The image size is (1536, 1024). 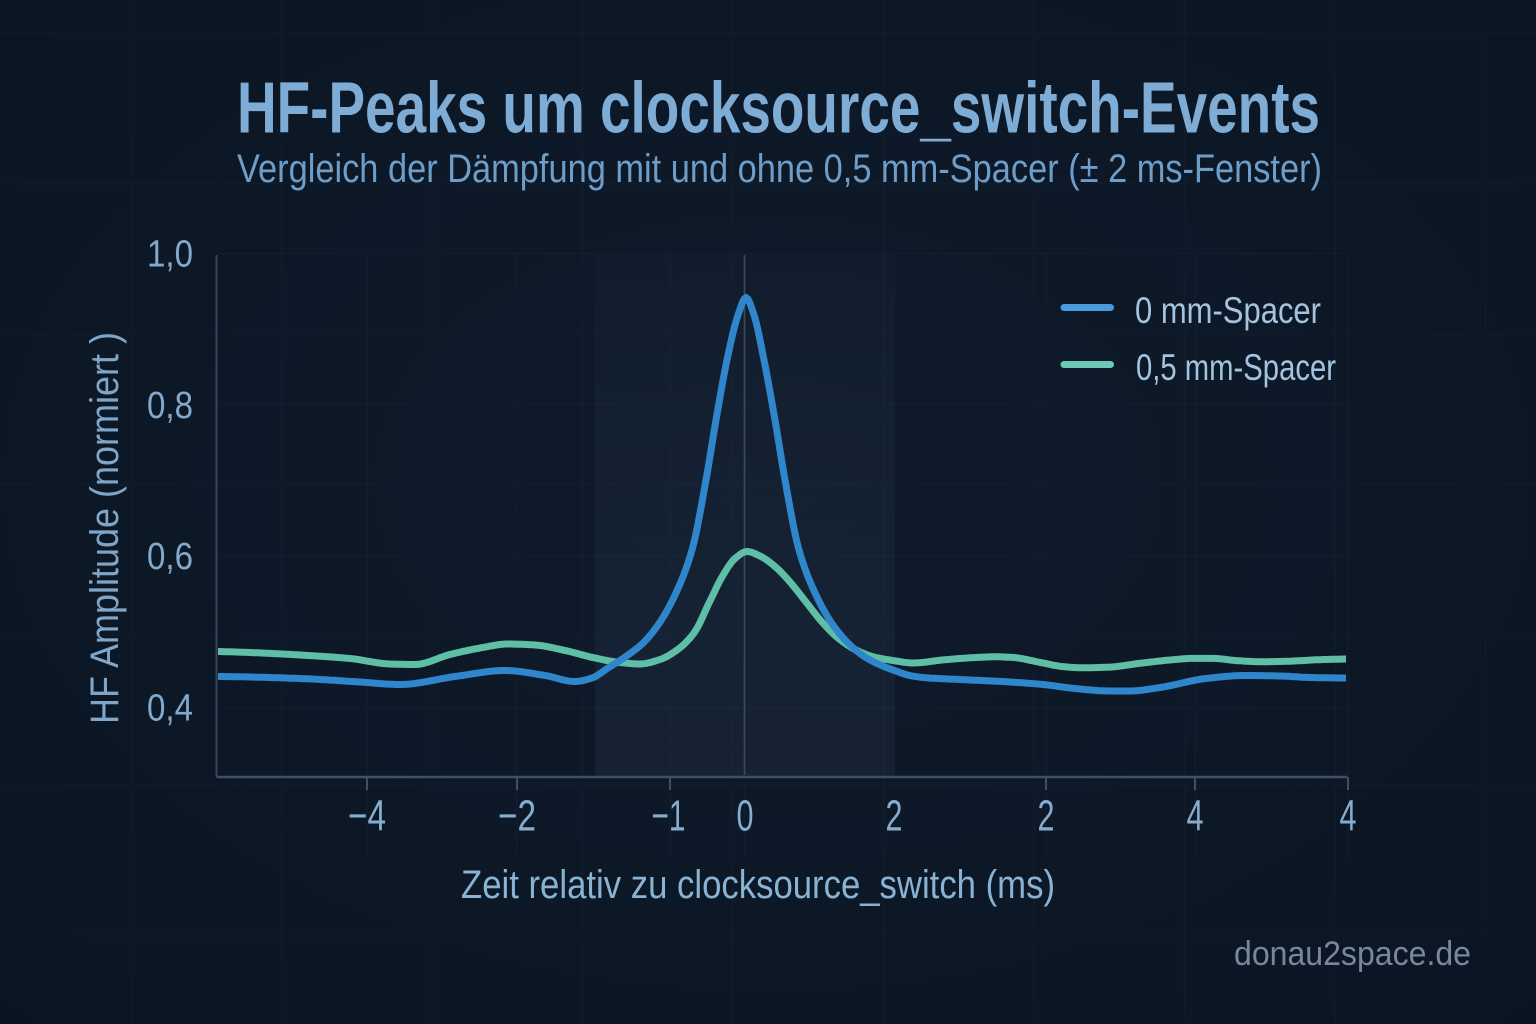 What do you see at coordinates (758, 885) in the screenshot?
I see `svg-text:Zeit relativ zu clocksource_sw: Zeit relativ zu clocksource_switch (ms)` at bounding box center [758, 885].